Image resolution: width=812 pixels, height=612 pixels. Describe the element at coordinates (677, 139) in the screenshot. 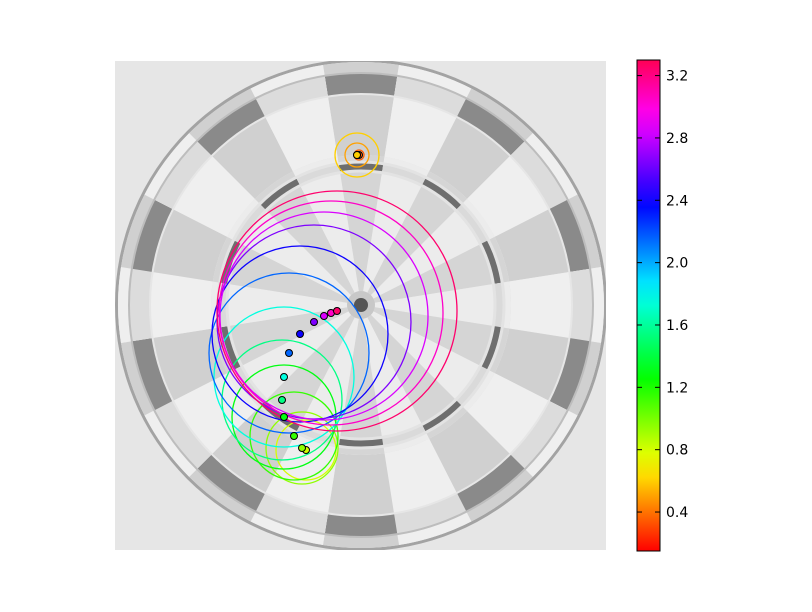

I see `colorbar-tick-label: 2.8` at that location.